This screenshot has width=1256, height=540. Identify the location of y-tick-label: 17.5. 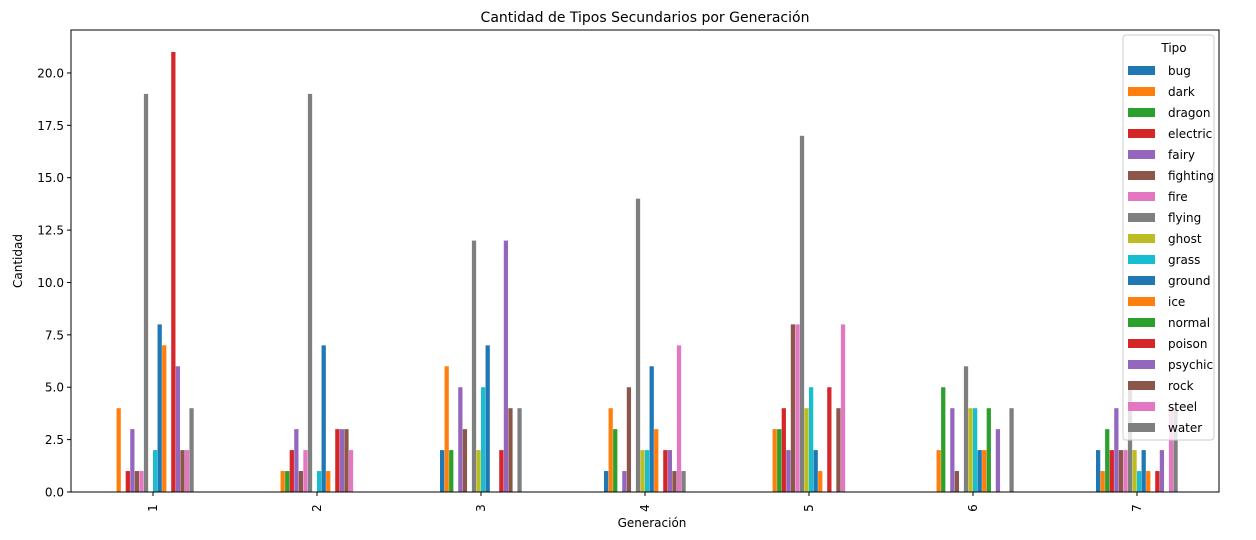
(50, 126).